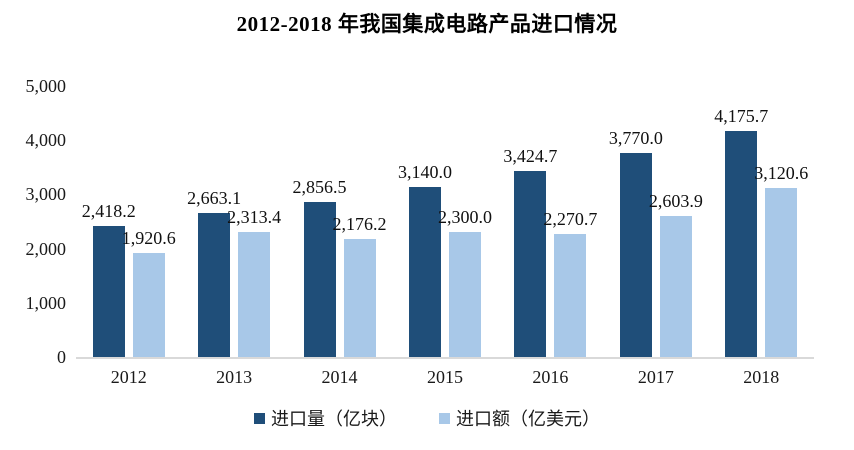 The image size is (854, 450). I want to click on bar-value-label-import-volume-2012: 2,418.2, so click(108, 210).